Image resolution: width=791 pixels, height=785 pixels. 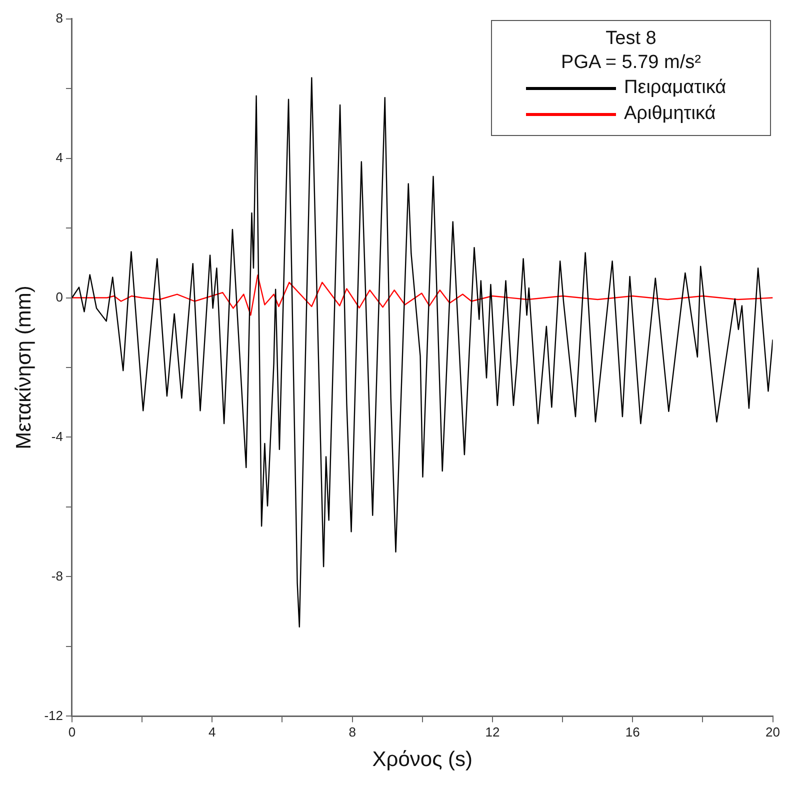 What do you see at coordinates (631, 51) in the screenshot?
I see `legend-title: Test 8 PGA = 5.79 m/s²` at bounding box center [631, 51].